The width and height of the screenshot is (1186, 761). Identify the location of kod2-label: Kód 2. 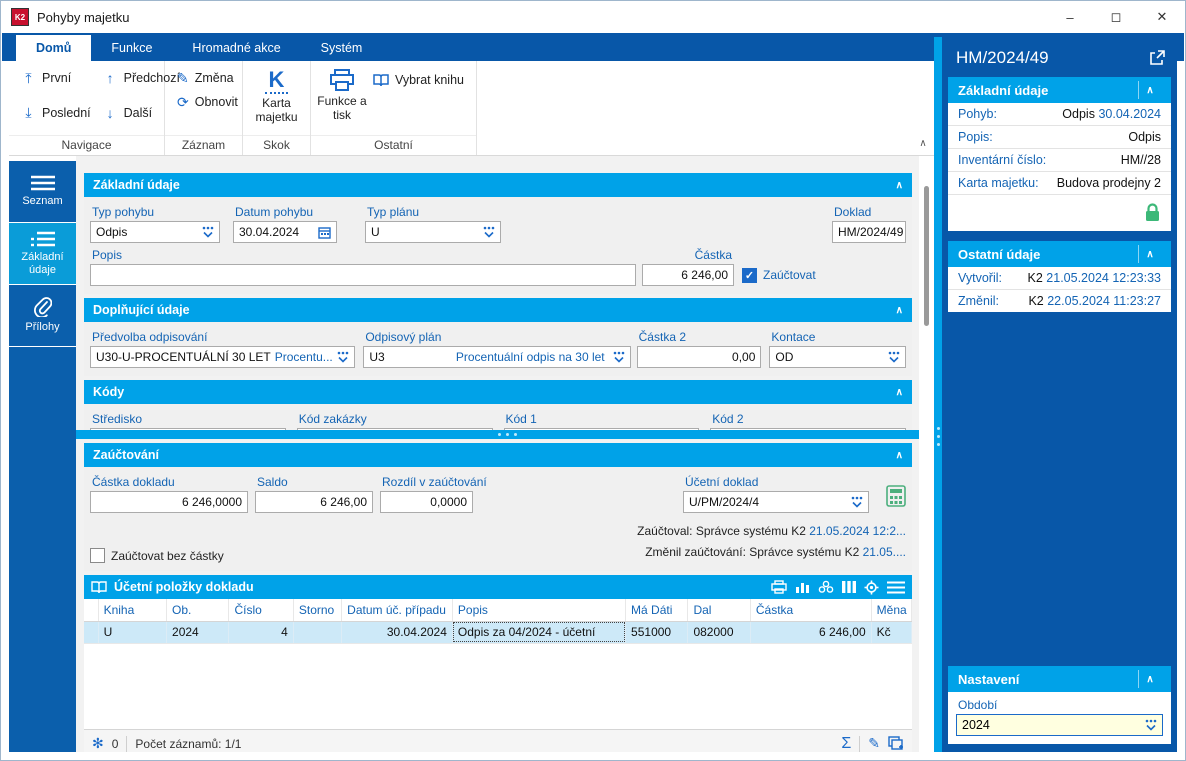
(728, 419).